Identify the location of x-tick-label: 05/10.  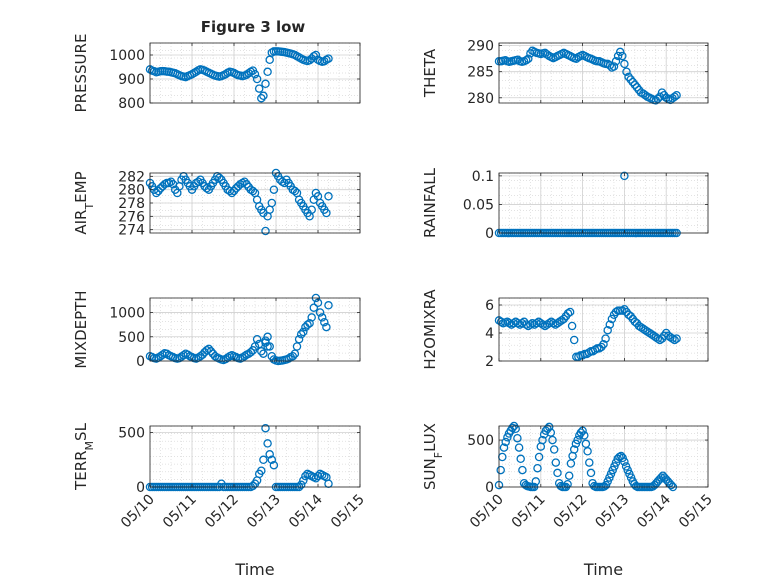
(487, 512).